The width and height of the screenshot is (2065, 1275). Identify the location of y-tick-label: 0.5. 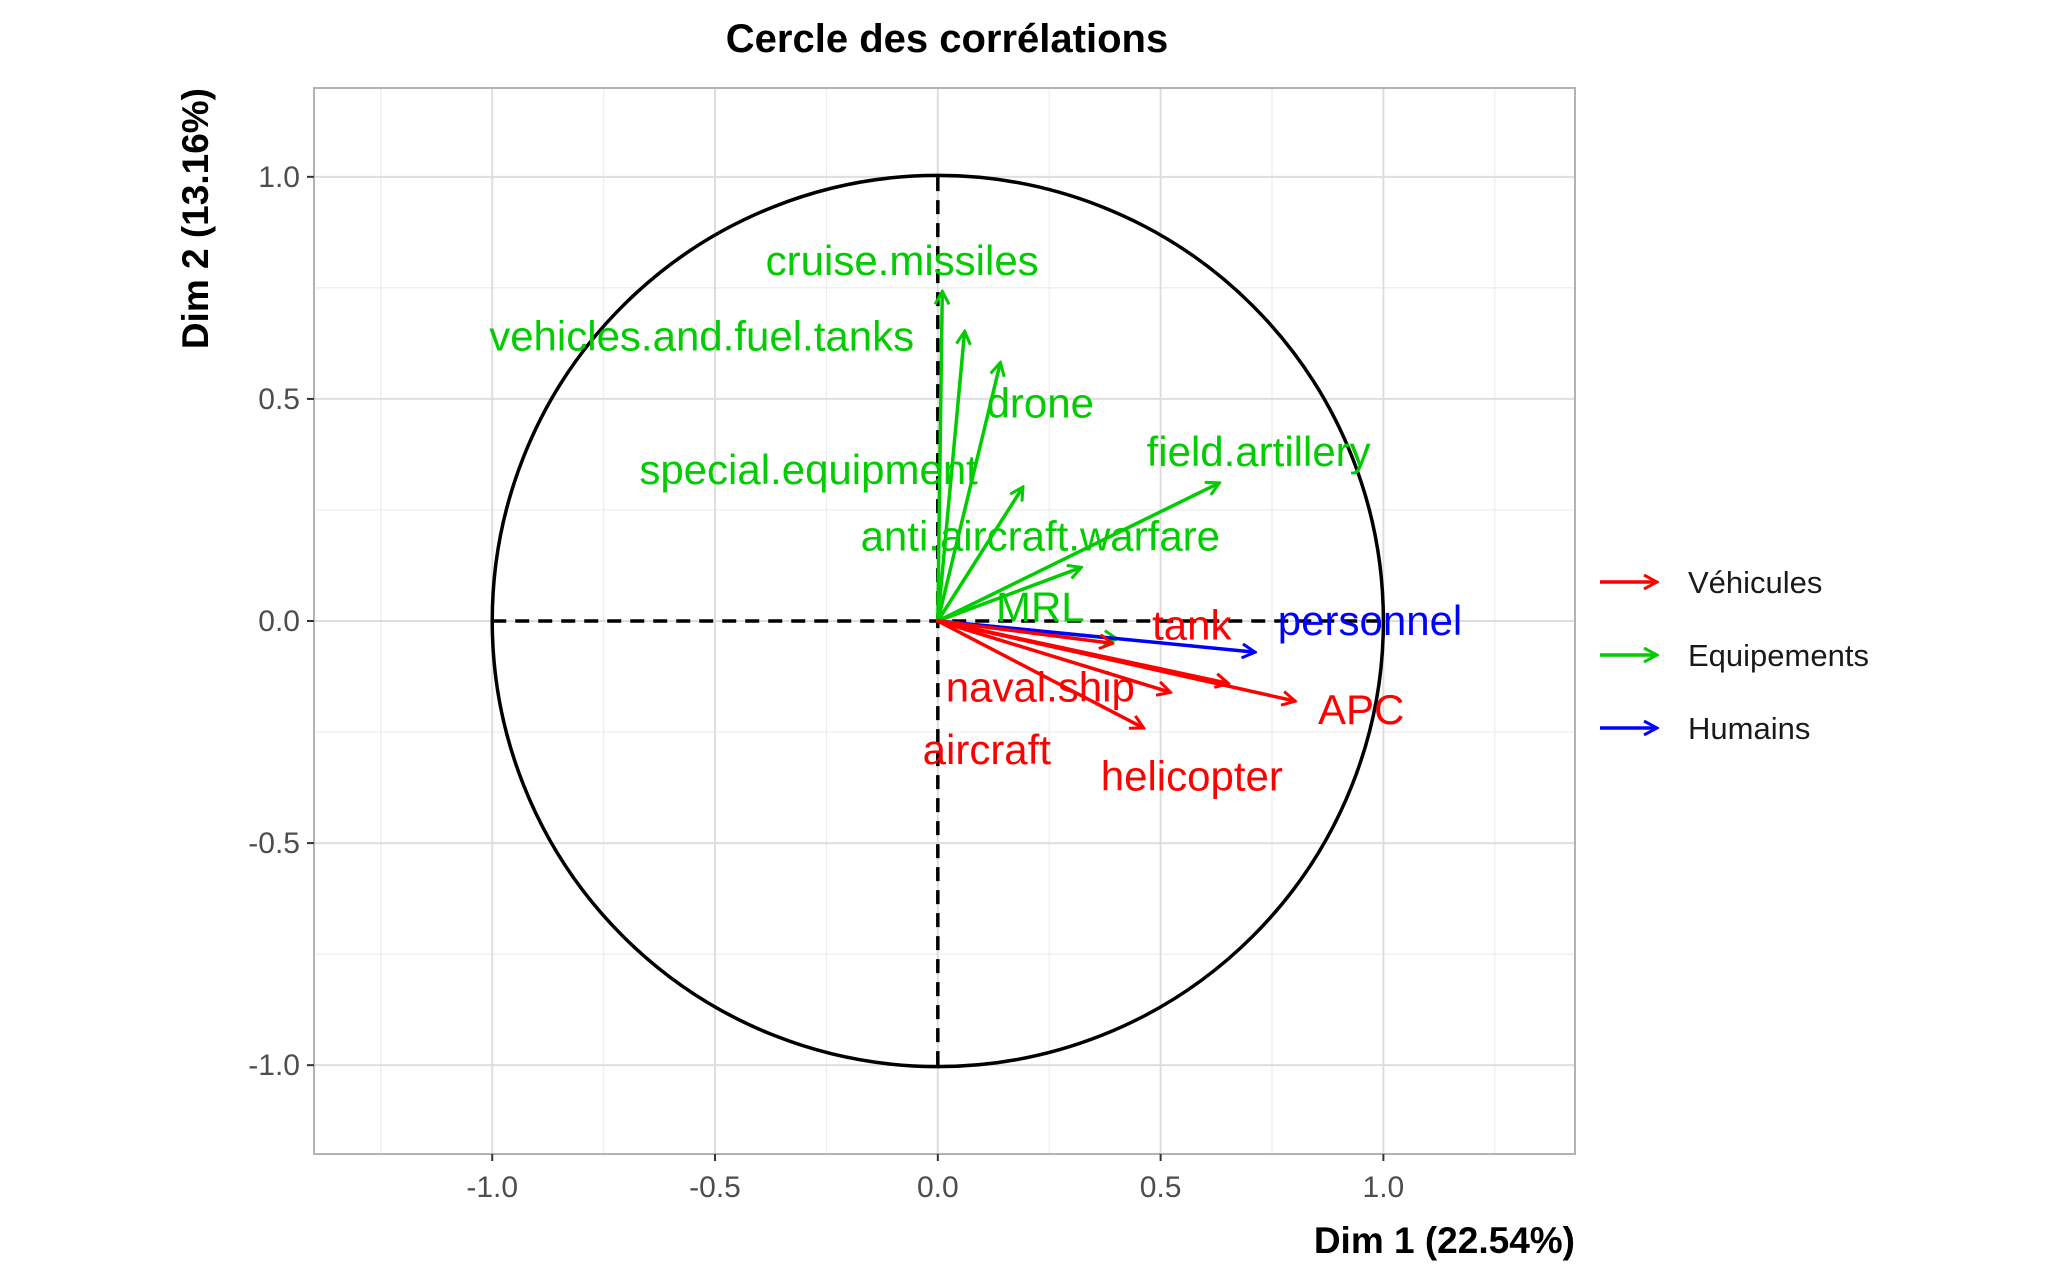
(279, 399).